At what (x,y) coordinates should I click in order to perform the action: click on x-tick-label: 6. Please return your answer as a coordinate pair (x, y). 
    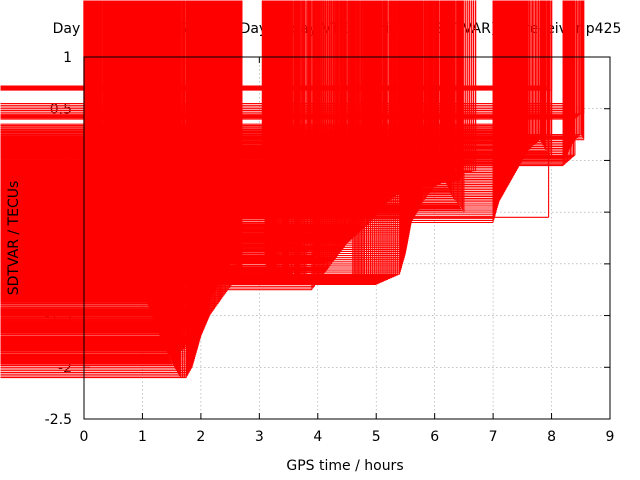
    Looking at the image, I should click on (434, 437).